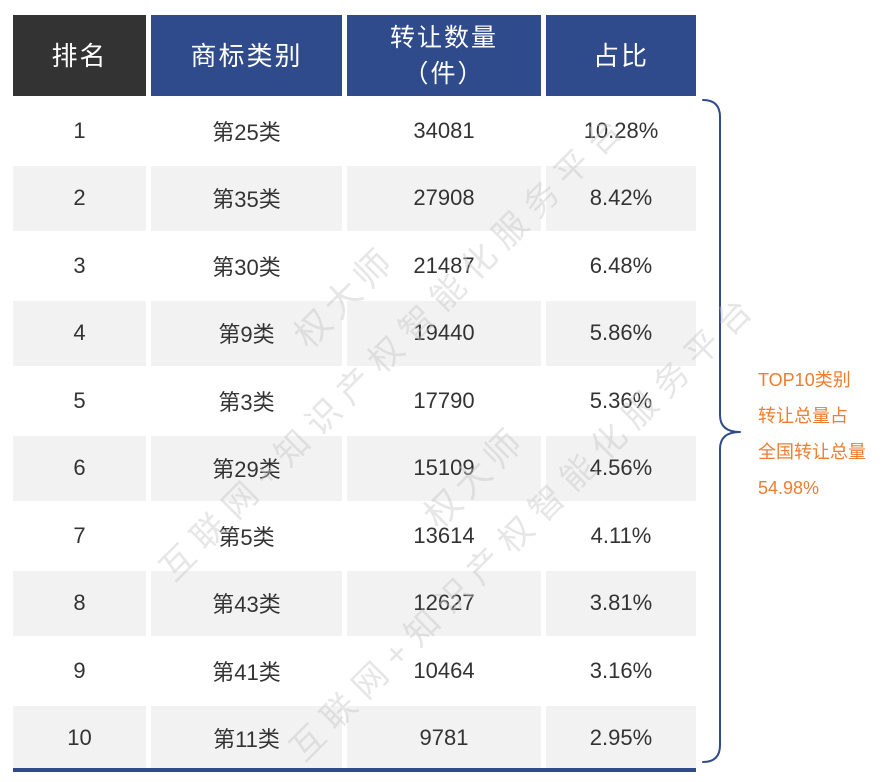 This screenshot has width=892, height=782. Describe the element at coordinates (721, 431) in the screenshot. I see `brace-path` at that location.